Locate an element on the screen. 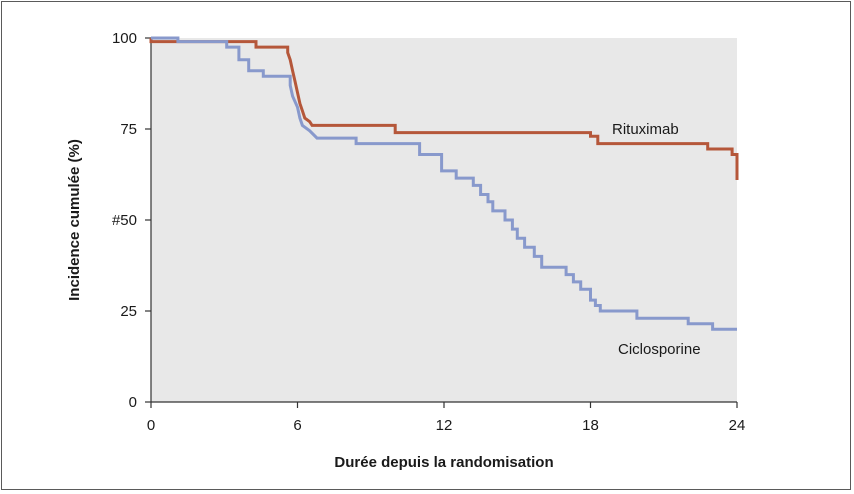 This screenshot has height=494, width=854. y-tick-label: 100 is located at coordinates (124, 38).